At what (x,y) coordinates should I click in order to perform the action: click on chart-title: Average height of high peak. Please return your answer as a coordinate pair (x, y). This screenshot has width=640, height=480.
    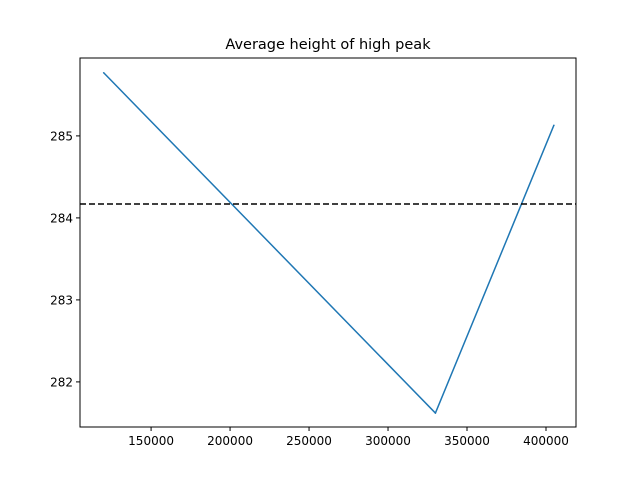
    Looking at the image, I should click on (328, 45).